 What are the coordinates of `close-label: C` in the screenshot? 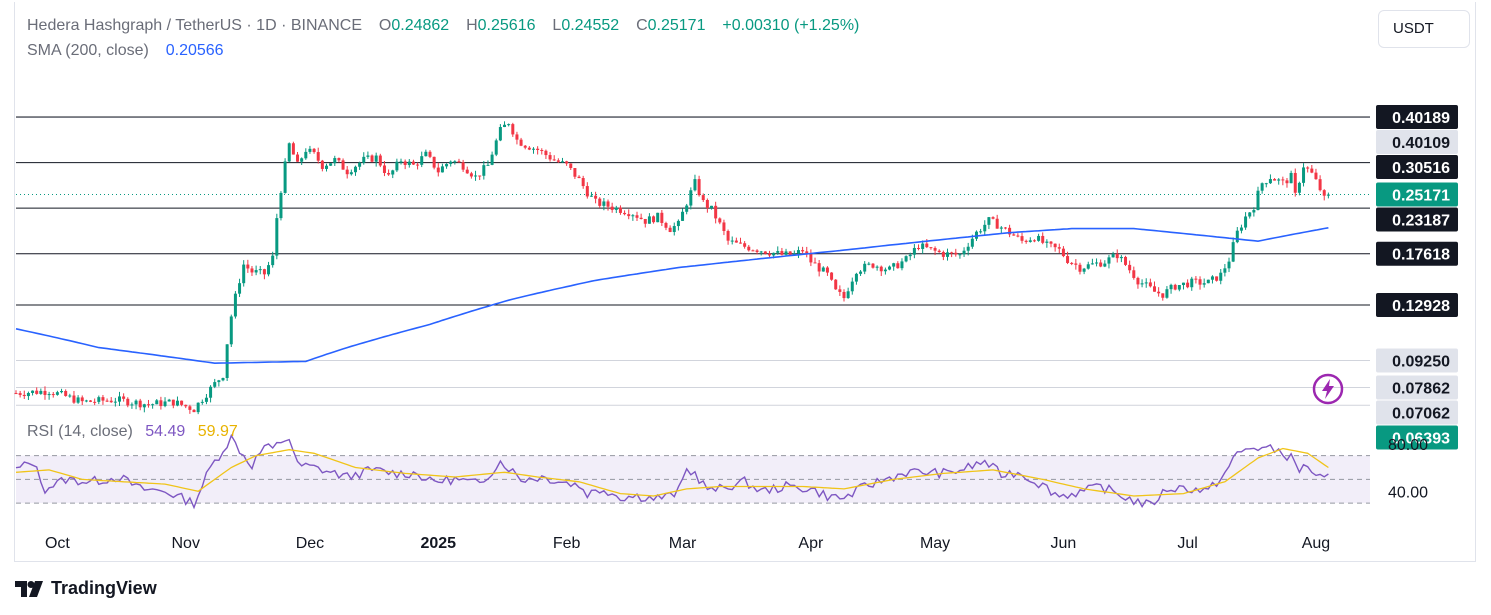 It's located at (642, 25).